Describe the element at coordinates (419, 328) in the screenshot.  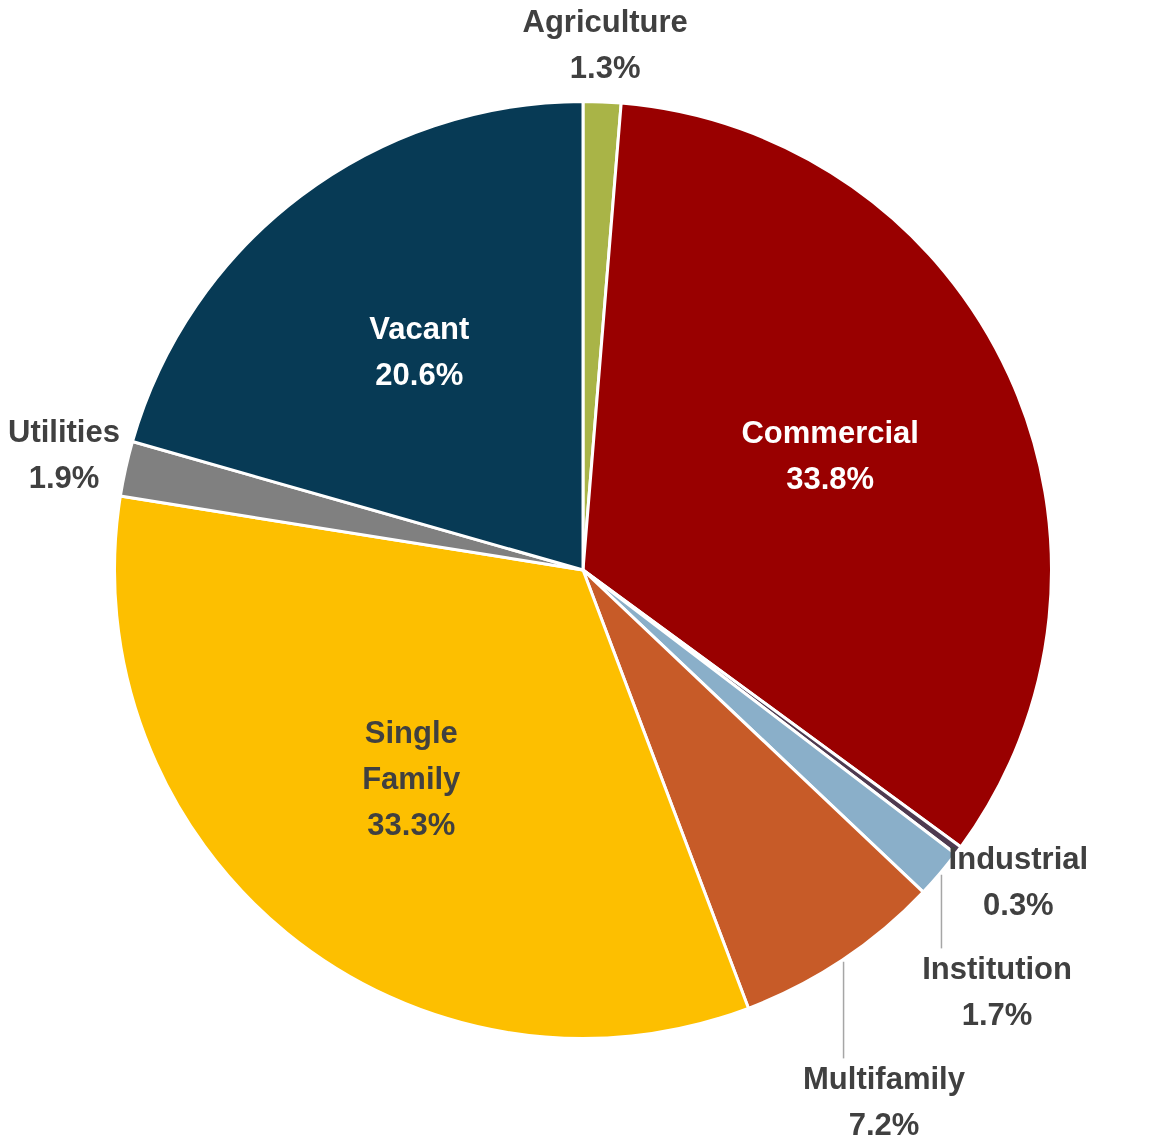
I see `slice-label: Vacant` at that location.